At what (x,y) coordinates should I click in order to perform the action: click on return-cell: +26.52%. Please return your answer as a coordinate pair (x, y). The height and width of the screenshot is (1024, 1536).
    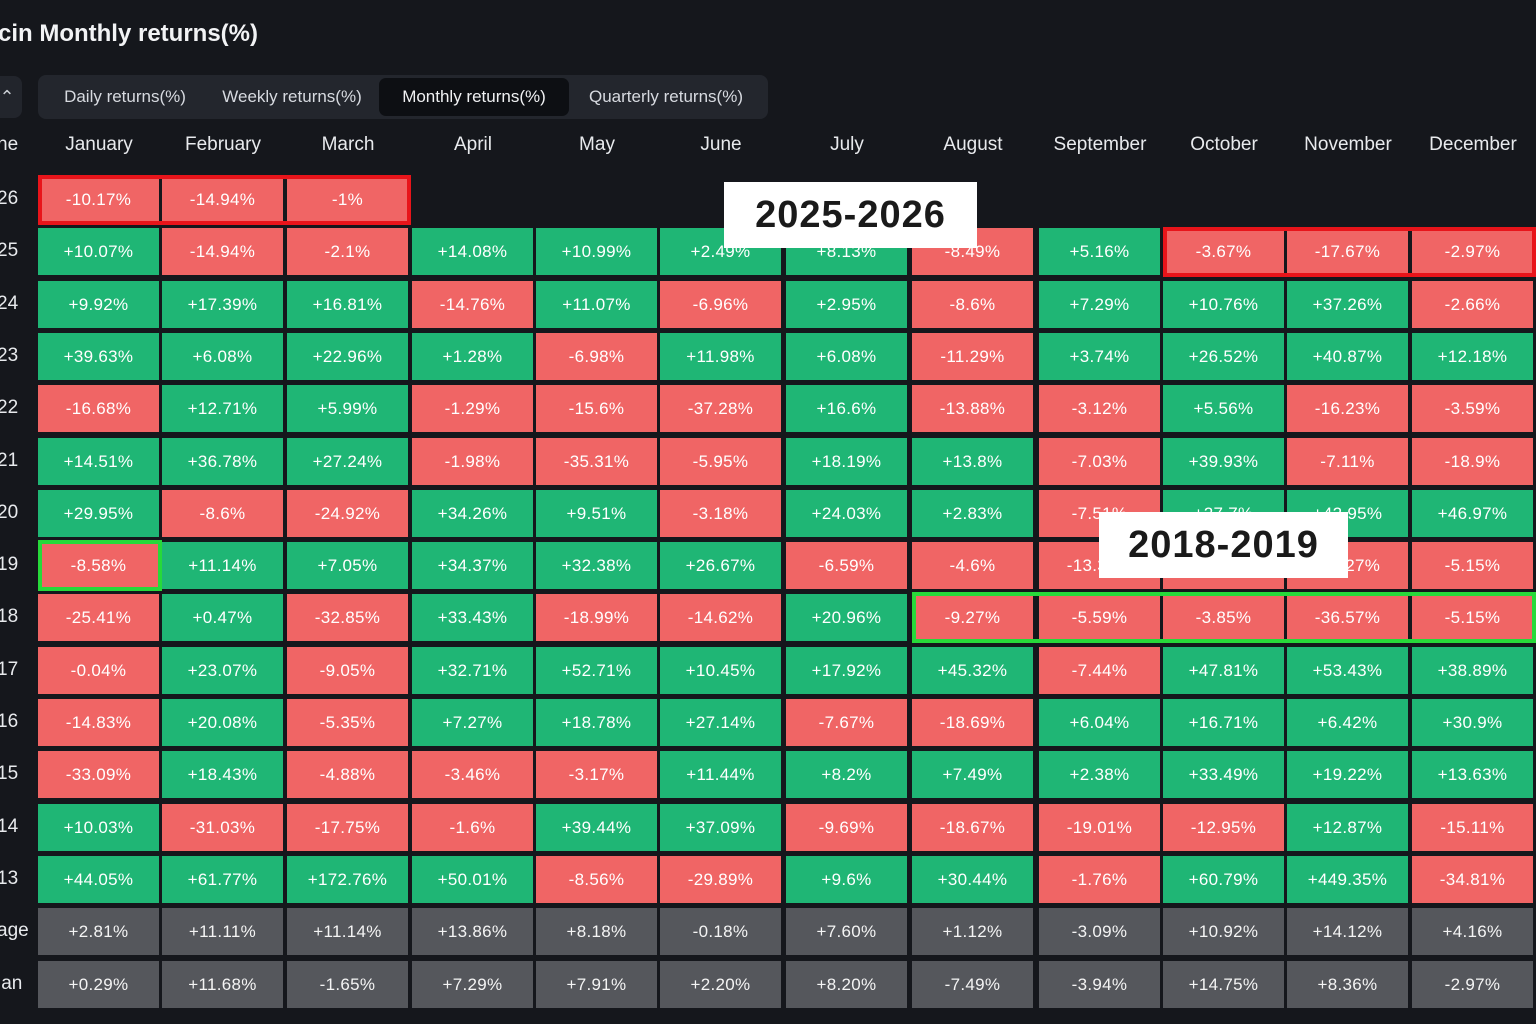
    Looking at the image, I should click on (1223, 356).